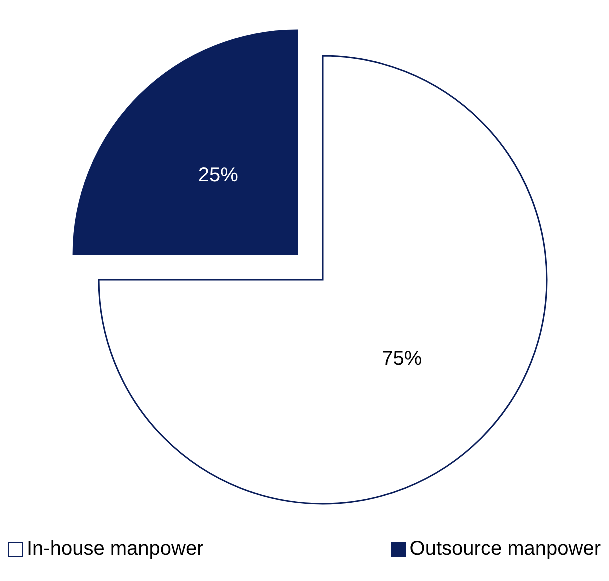 This screenshot has width=609, height=581. What do you see at coordinates (505, 549) in the screenshot?
I see `legend-label: Outsource manpower` at bounding box center [505, 549].